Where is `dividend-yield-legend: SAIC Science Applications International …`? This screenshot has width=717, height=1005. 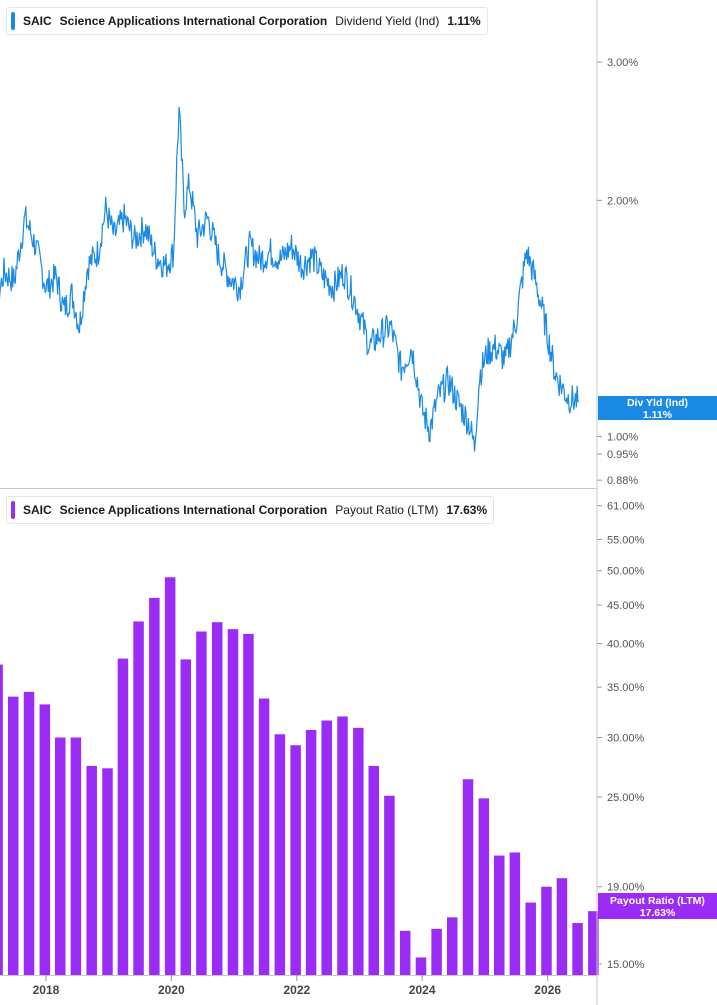 dividend-yield-legend: SAIC Science Applications International … is located at coordinates (247, 21).